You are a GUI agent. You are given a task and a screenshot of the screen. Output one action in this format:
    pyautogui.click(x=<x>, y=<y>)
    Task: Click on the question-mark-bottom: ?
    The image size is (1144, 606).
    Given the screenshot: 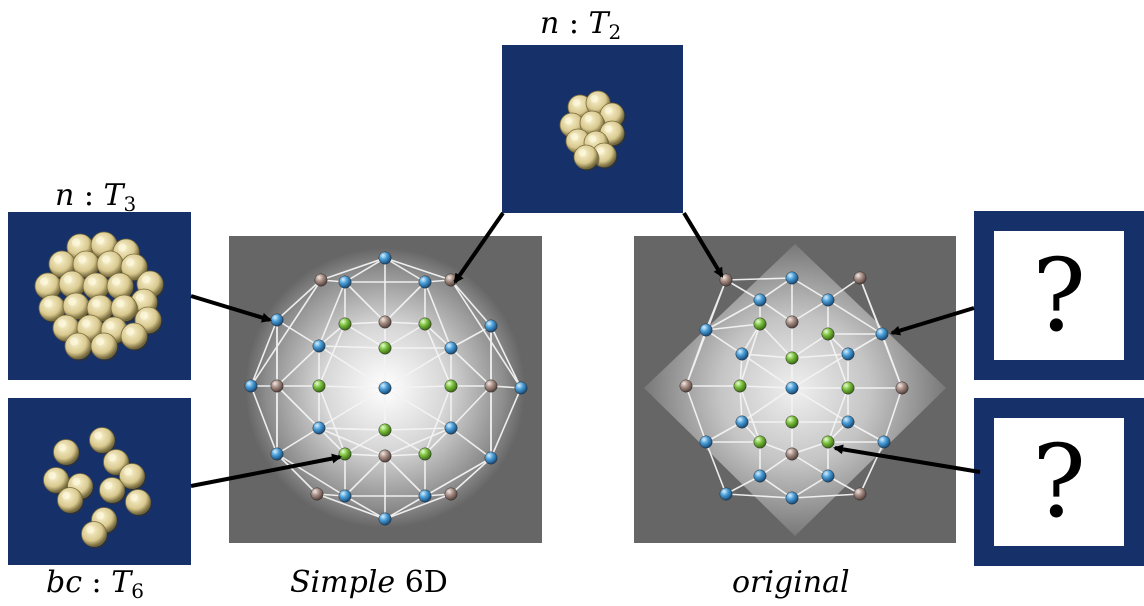 What is the action you would take?
    pyautogui.click(x=1059, y=481)
    